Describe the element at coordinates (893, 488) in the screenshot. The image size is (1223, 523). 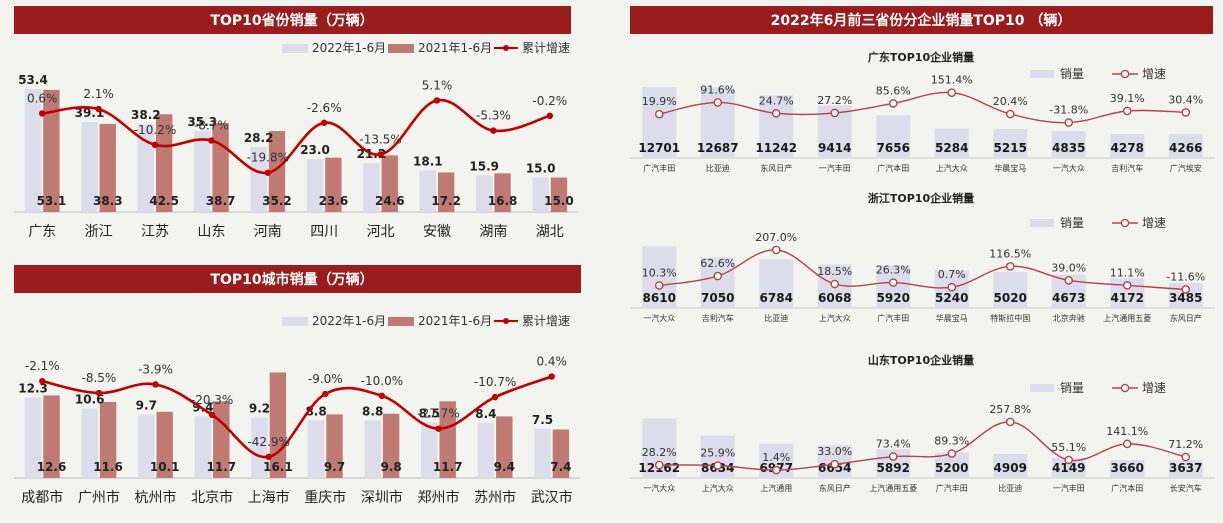
I see `category-label: 上汽通用五菱` at that location.